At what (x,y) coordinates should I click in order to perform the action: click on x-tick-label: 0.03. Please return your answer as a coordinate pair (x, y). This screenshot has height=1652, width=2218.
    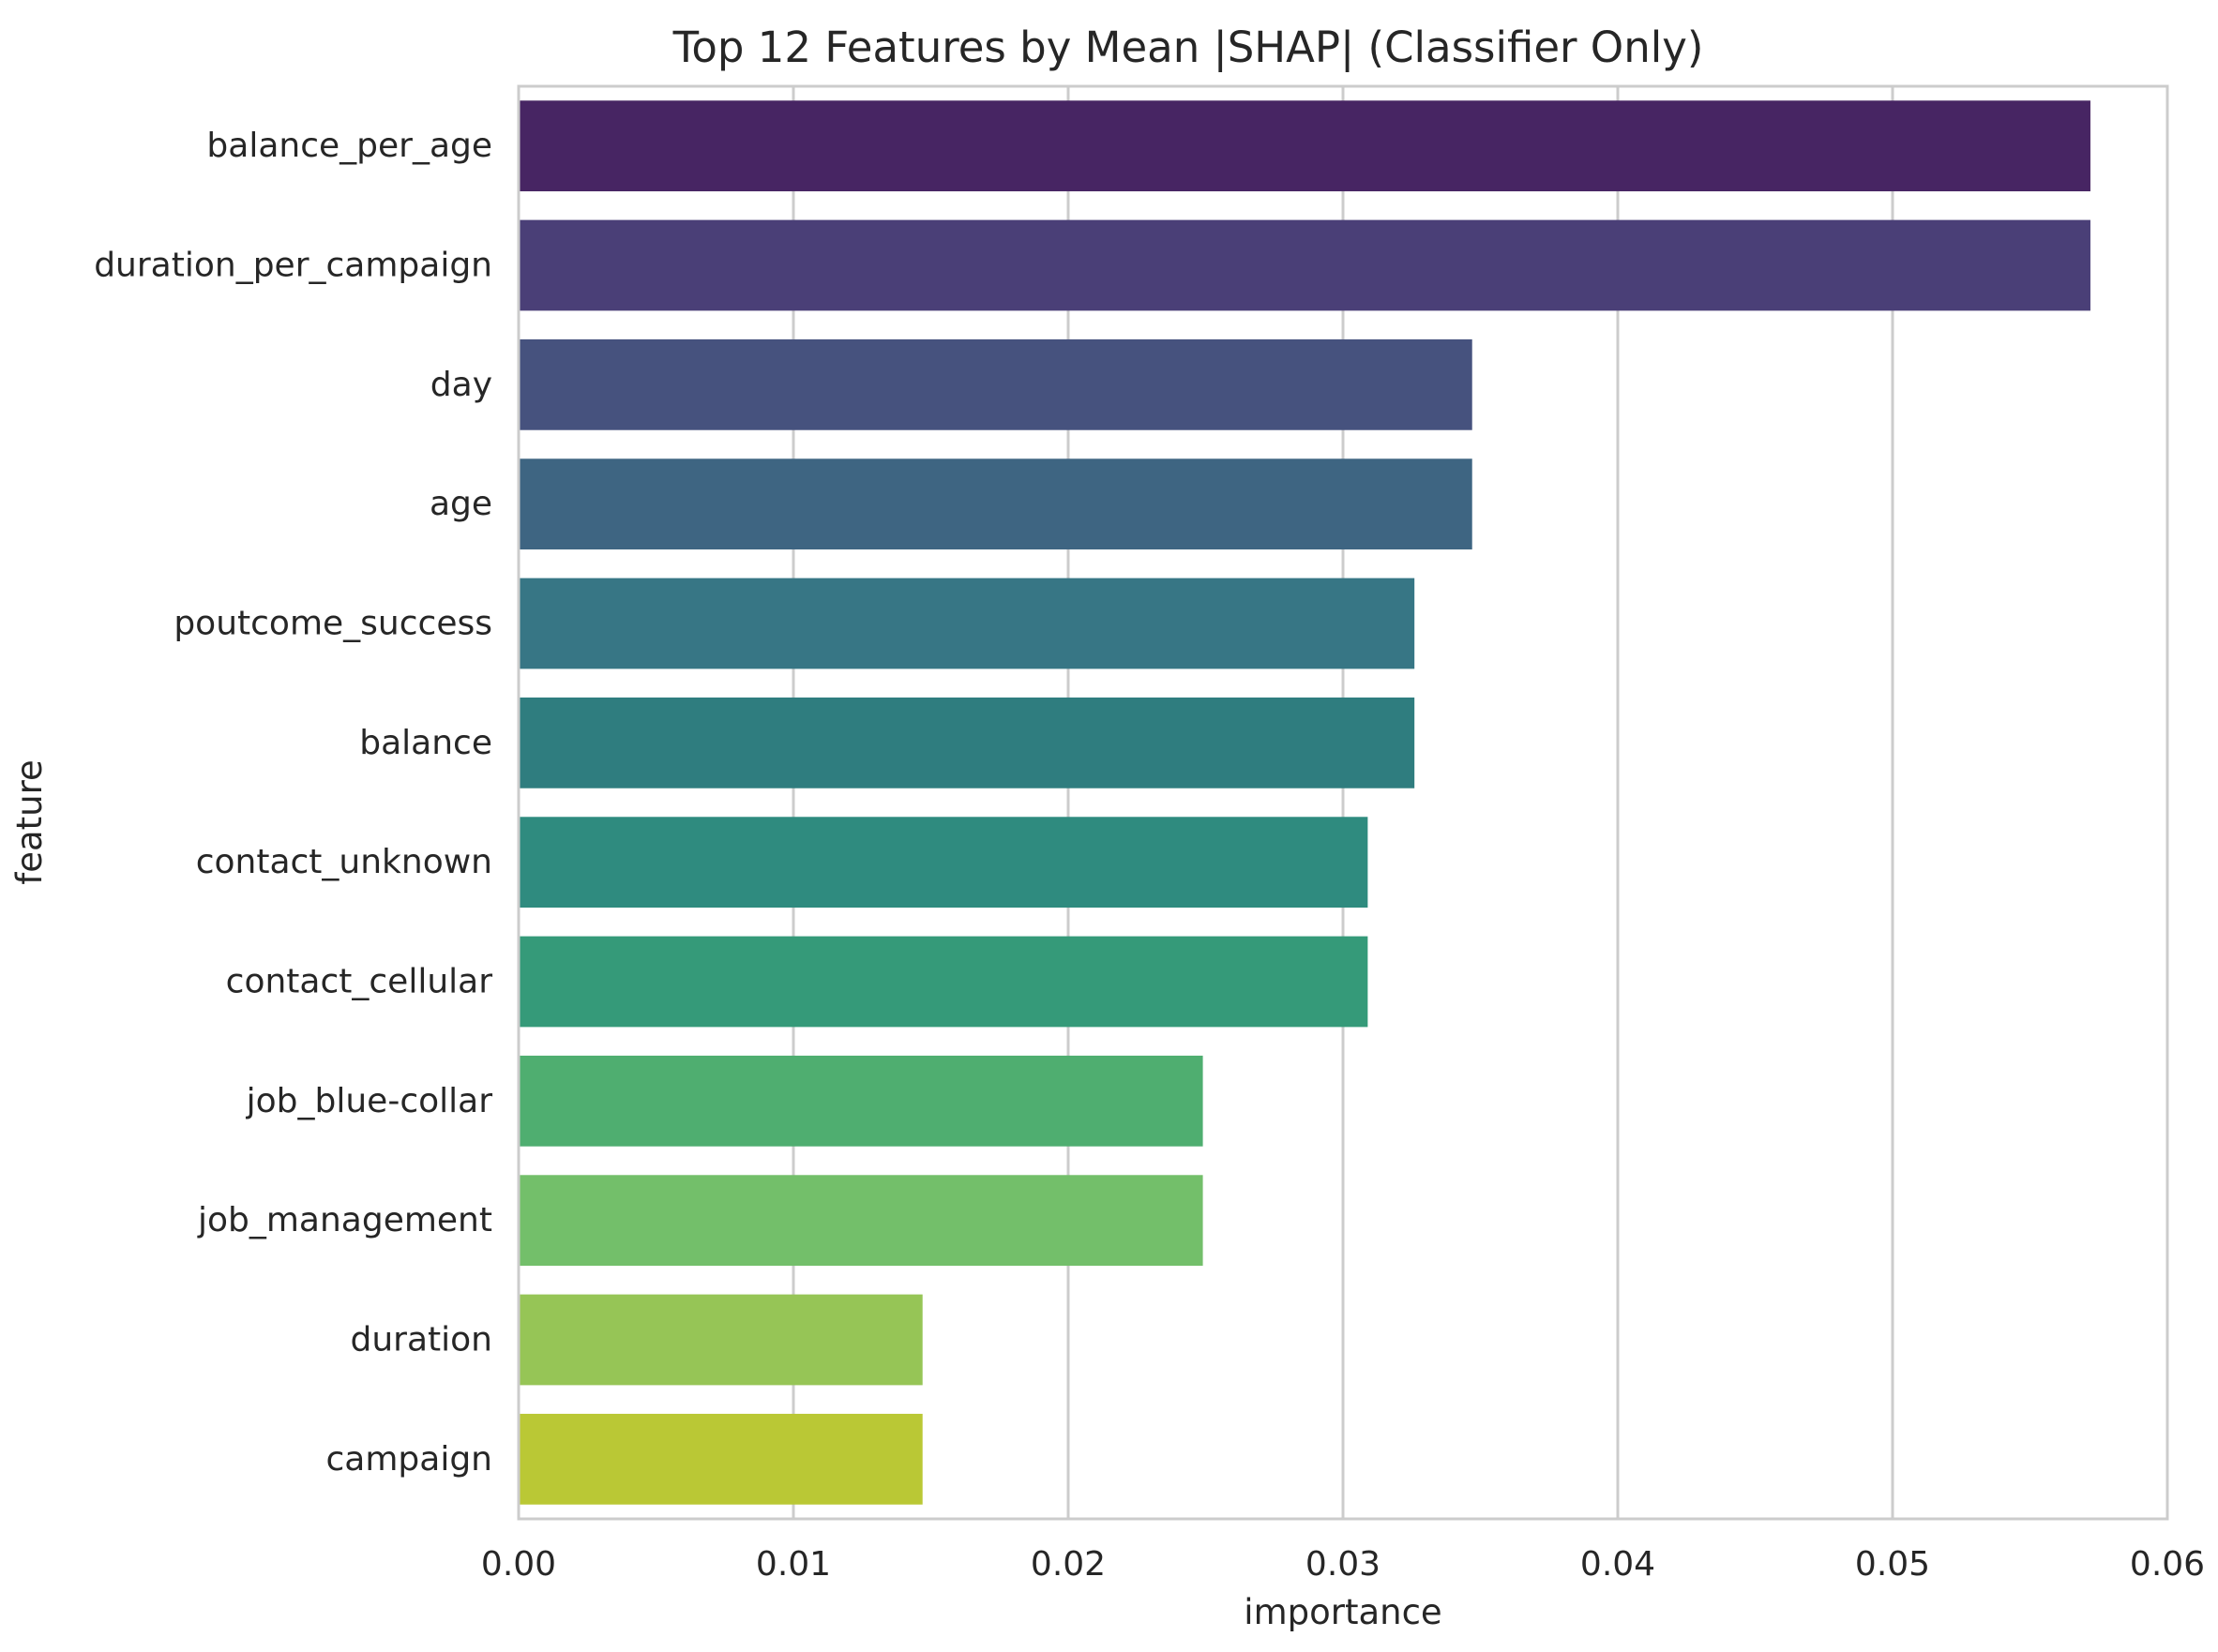
    Looking at the image, I should click on (1343, 1564).